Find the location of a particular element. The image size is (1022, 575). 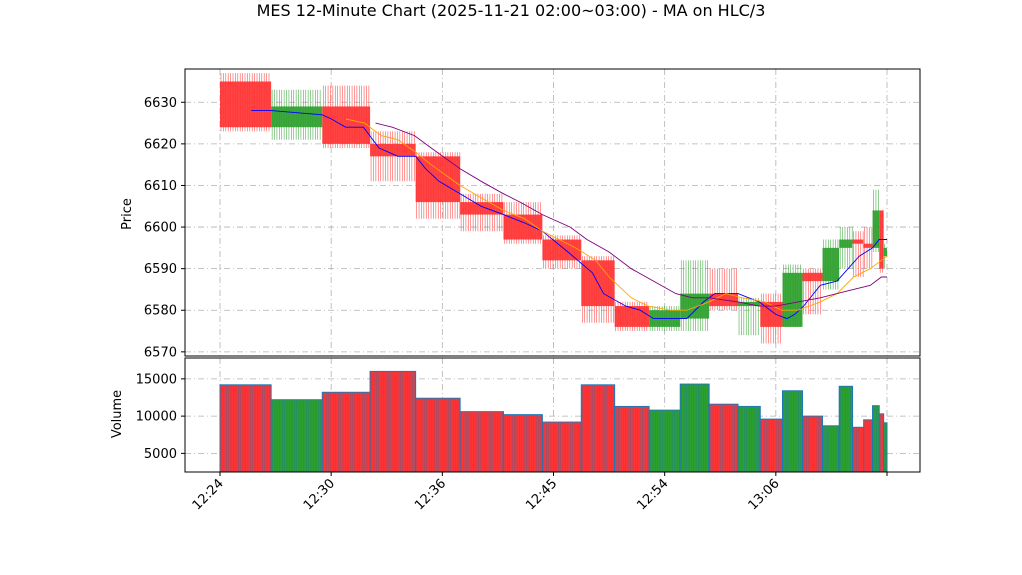

x-tick-label: 12:30 is located at coordinates (319, 494).